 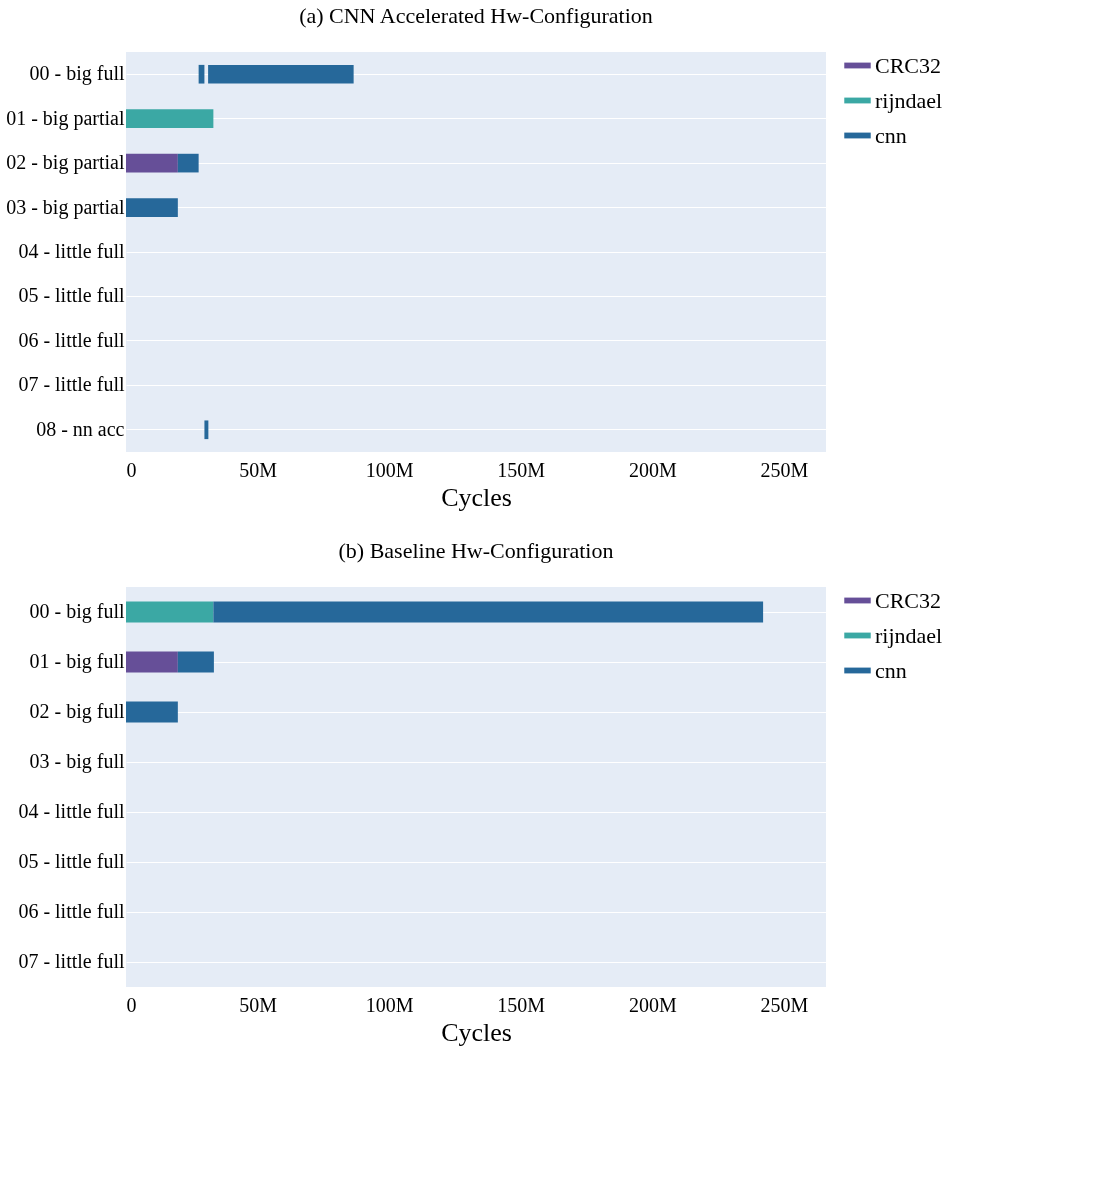 What do you see at coordinates (77, 661) in the screenshot?
I see `y-tick-label: 01 - big full` at bounding box center [77, 661].